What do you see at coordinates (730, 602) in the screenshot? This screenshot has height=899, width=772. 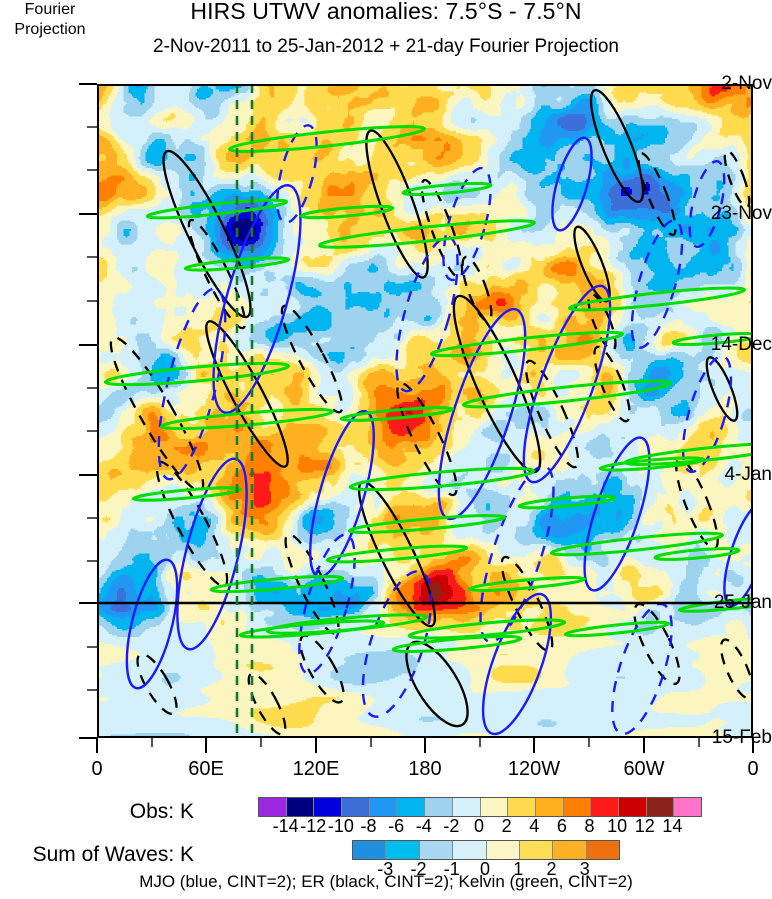 I see `y-tick-label-4: 25-Jan` at bounding box center [730, 602].